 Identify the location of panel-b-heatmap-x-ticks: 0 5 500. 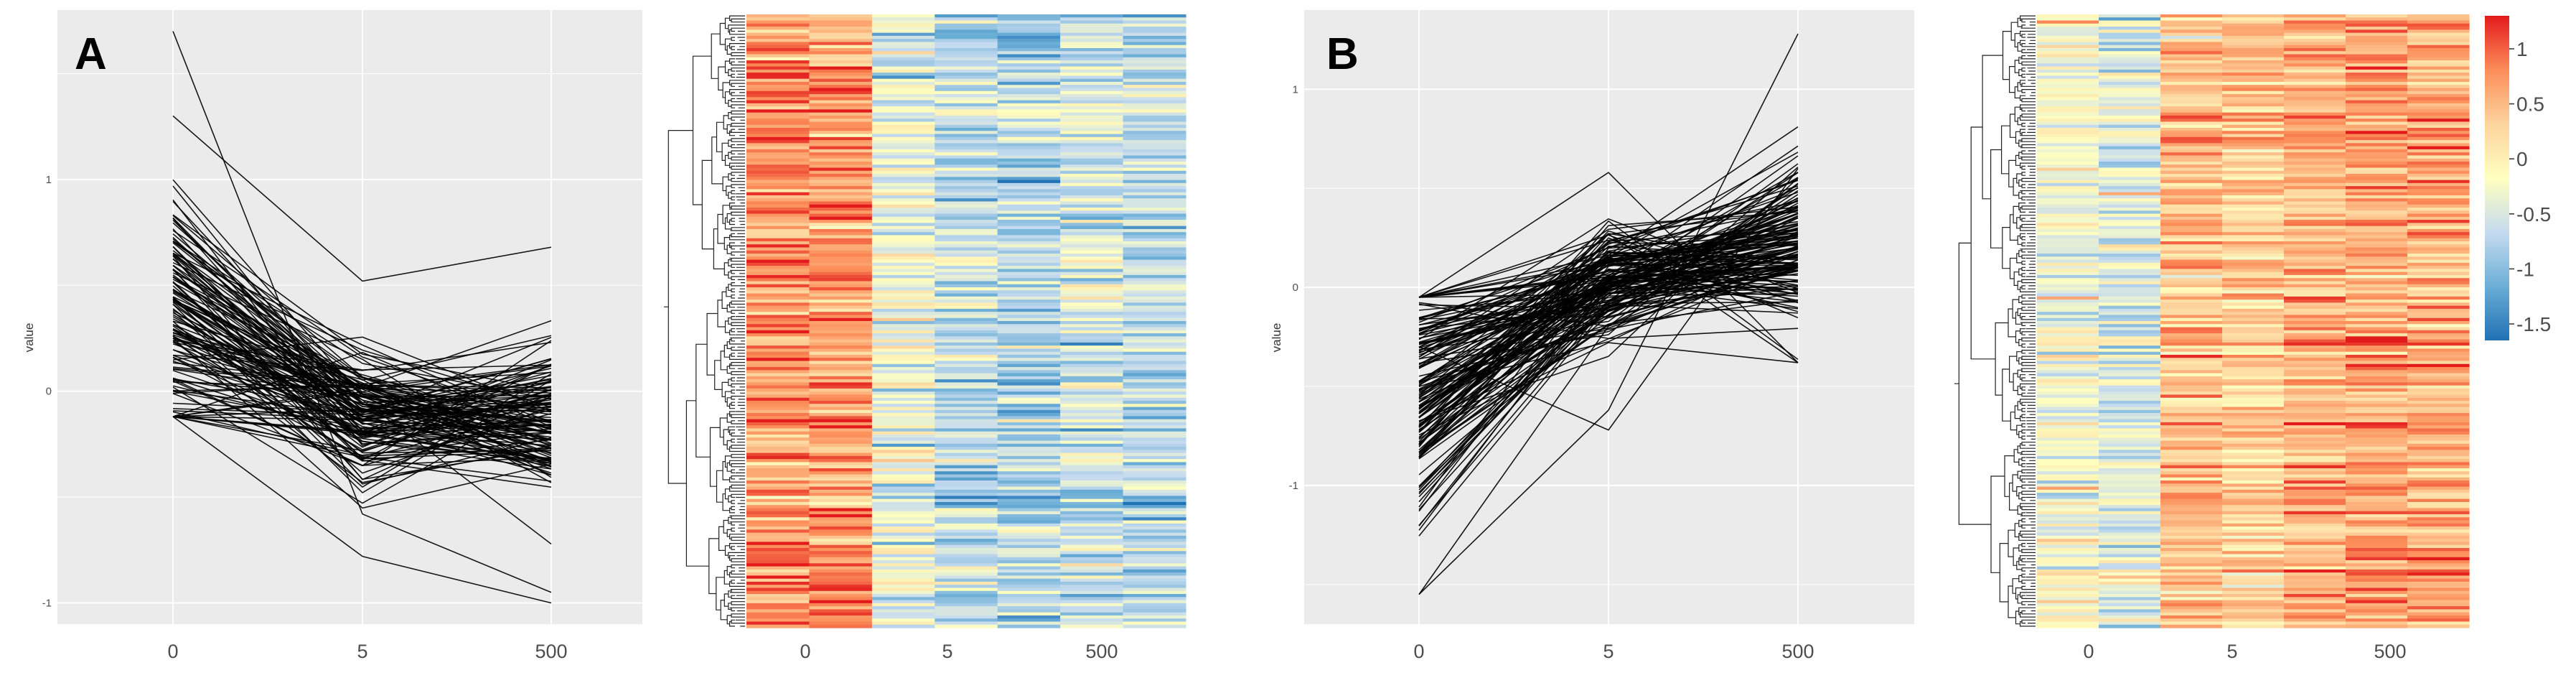
(2245, 651).